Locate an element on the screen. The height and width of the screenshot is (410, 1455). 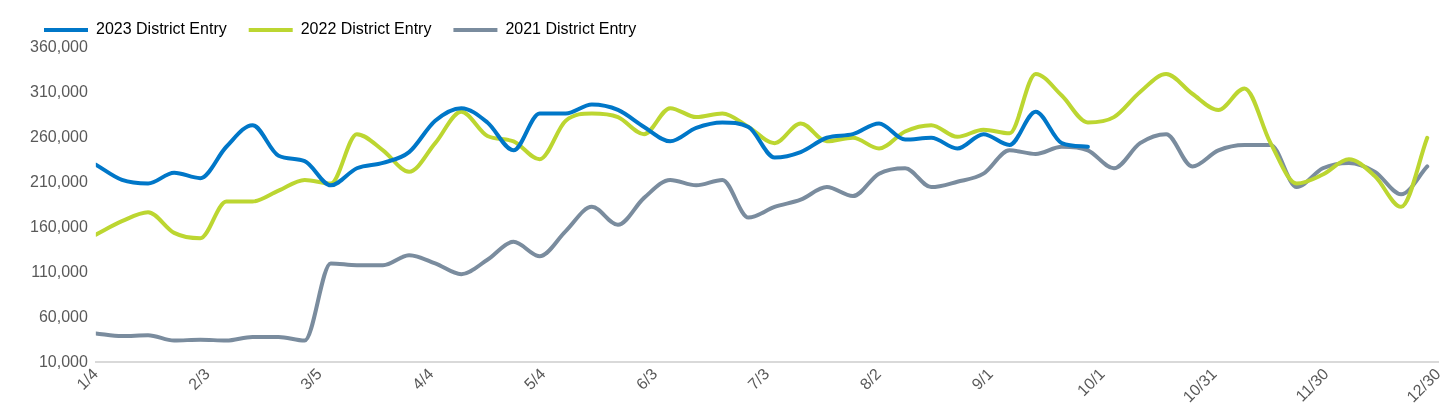
x-tick-label: 8/2 is located at coordinates (870, 379).